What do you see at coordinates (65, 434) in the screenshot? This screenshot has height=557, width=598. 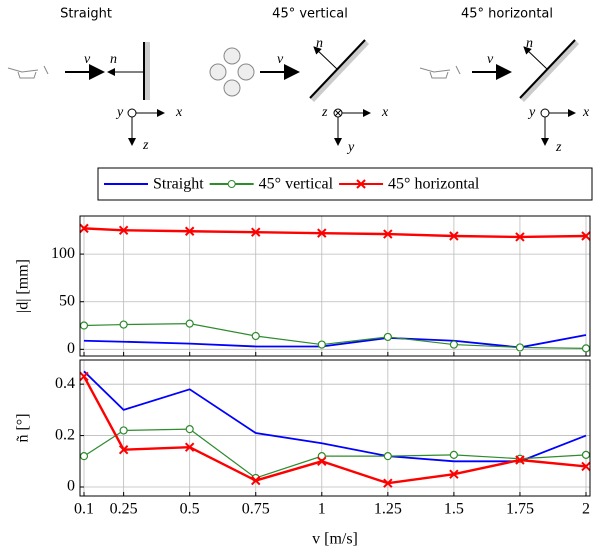 I see `y-tick-label: 0.2` at bounding box center [65, 434].